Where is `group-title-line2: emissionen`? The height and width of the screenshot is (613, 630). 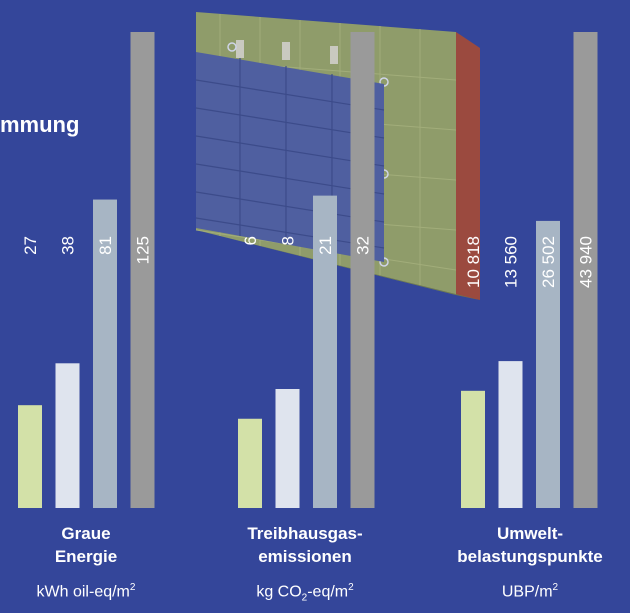
group-title-line2: emissionen is located at coordinates (305, 556).